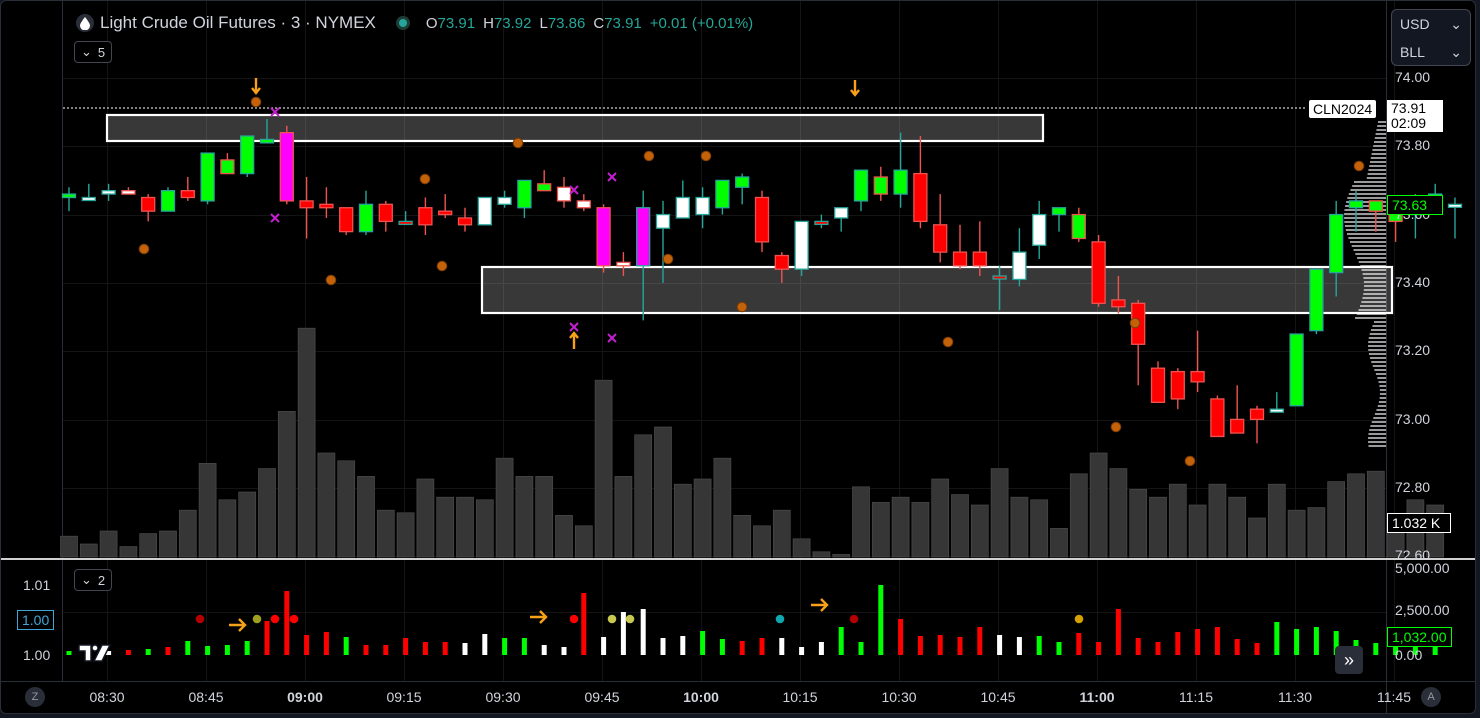  Describe the element at coordinates (1431, 24) in the screenshot. I see `currency-select: USD ⌄` at that location.